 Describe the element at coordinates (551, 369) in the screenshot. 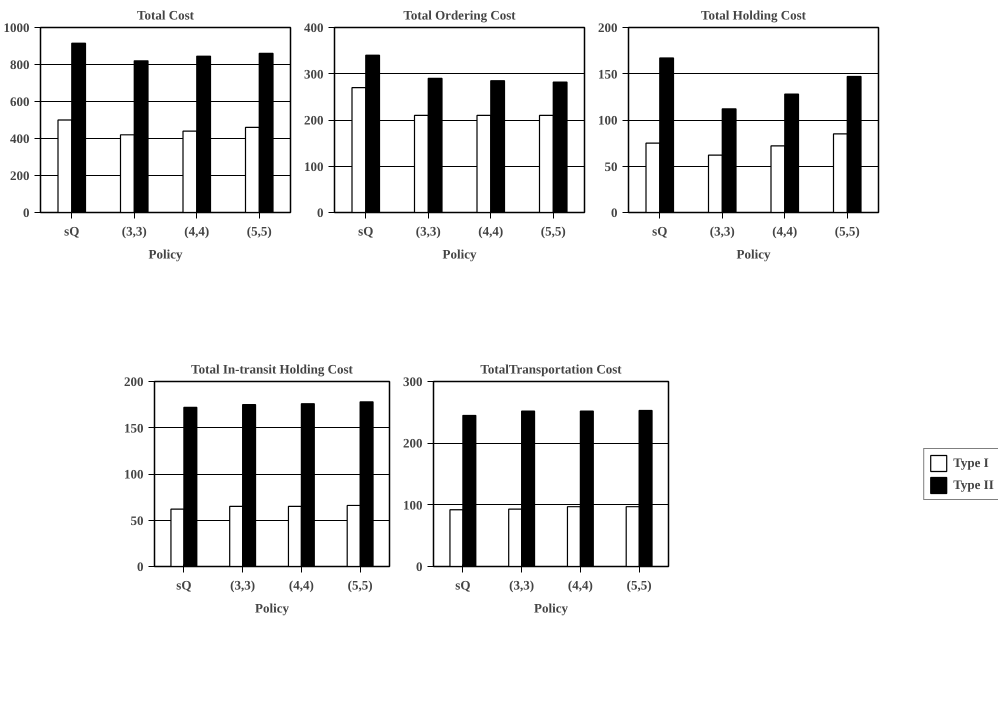

I see `chart-title: TotalTransportation Cost` at that location.